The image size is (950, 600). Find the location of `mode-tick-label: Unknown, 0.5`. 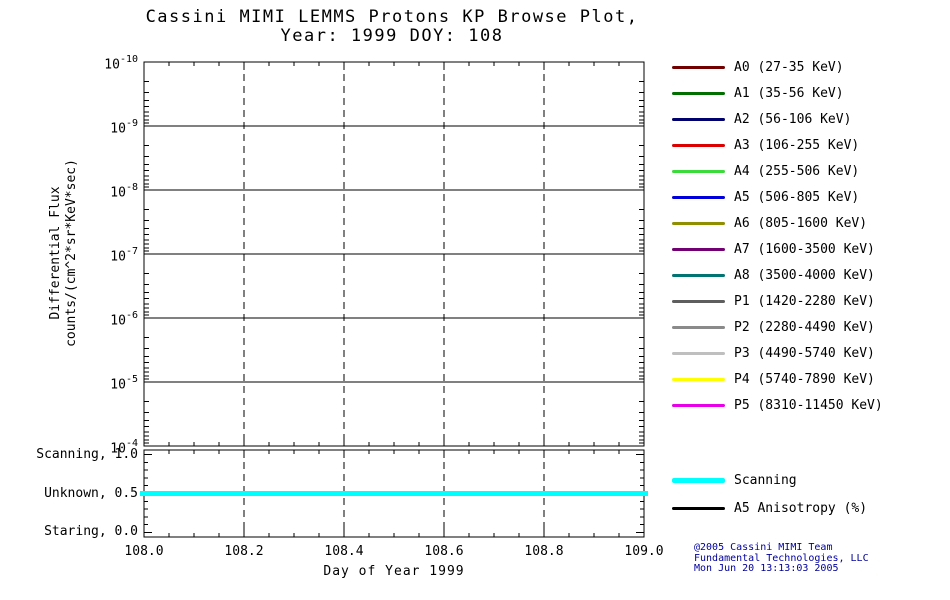

mode-tick-label: Unknown, 0.5 is located at coordinates (91, 493).